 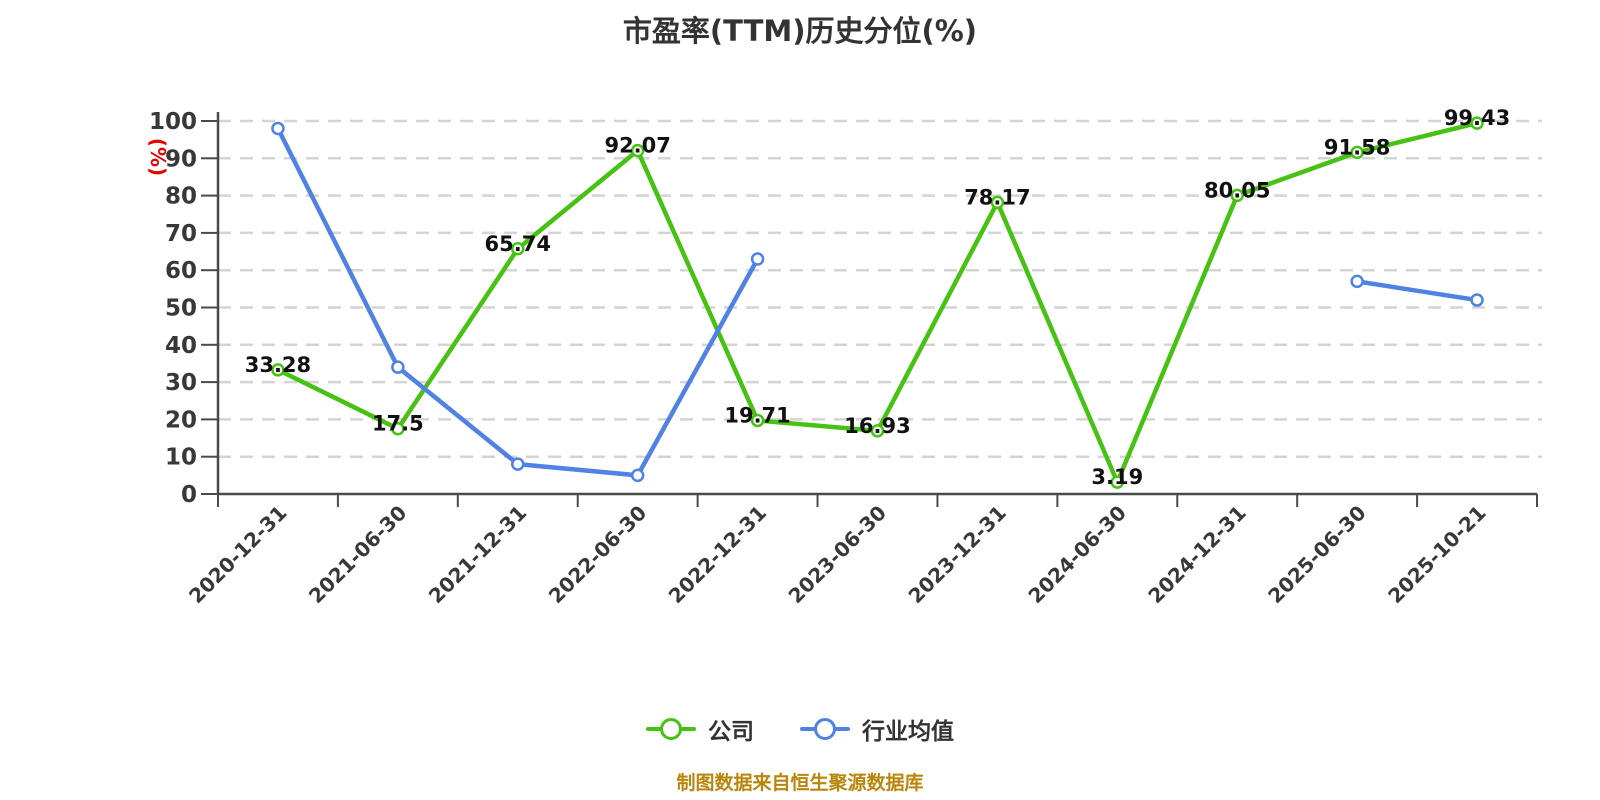 What do you see at coordinates (597, 554) in the screenshot?
I see `x-axis-label: 2022-06-30` at bounding box center [597, 554].